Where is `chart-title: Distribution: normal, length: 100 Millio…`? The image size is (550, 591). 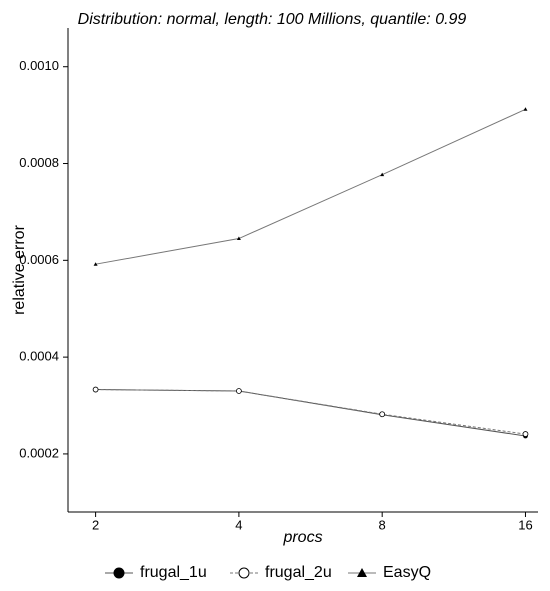 chart-title: Distribution: normal, length: 100 Millio… is located at coordinates (272, 19).